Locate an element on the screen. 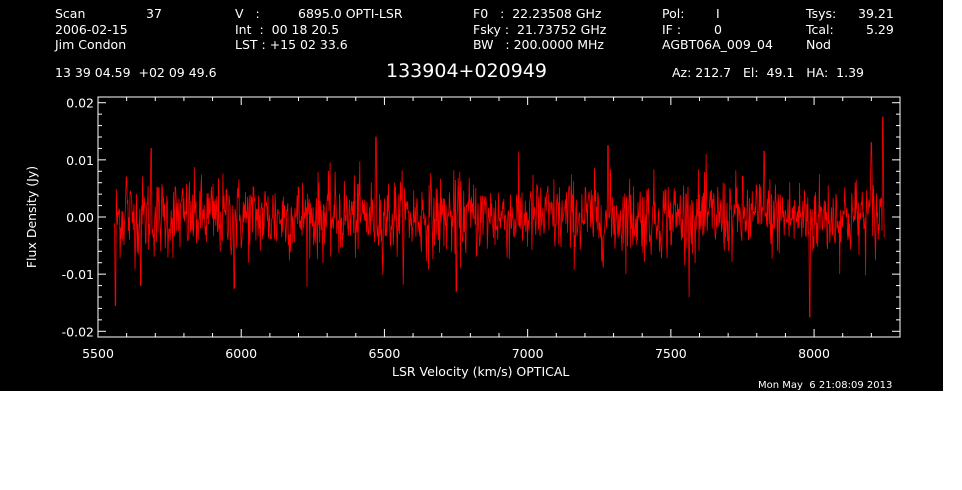 This screenshot has width=962, height=490. source-name: 133904+020949 is located at coordinates (466, 71).